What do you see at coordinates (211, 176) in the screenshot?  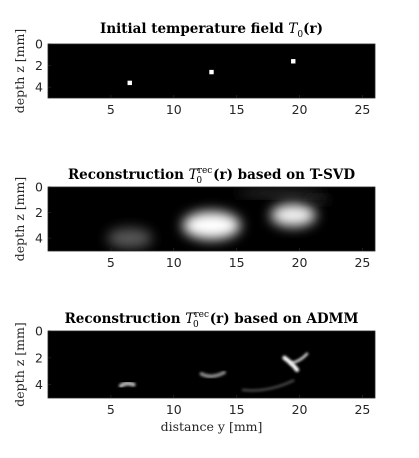 I see `chart-title: Reconstruction Trec 0 (r) based on T-SVD` at bounding box center [211, 176].